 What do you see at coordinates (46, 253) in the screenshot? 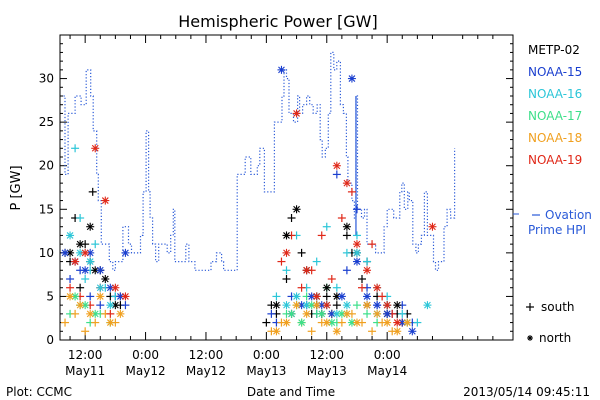
I see `y-tick-label: 10` at bounding box center [46, 253].